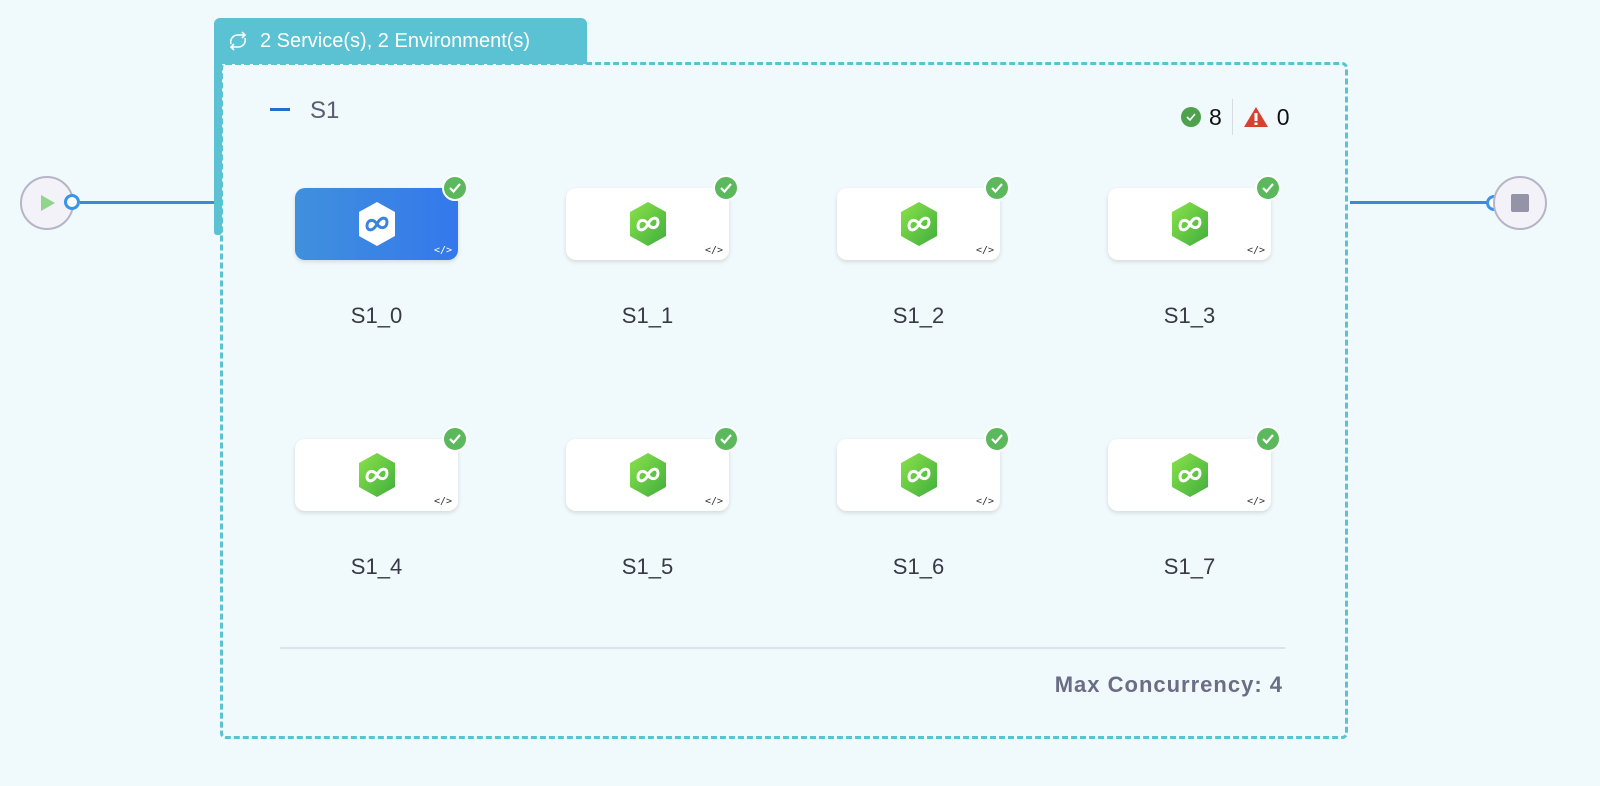  Describe the element at coordinates (1232, 117) in the screenshot. I see `divider` at that location.